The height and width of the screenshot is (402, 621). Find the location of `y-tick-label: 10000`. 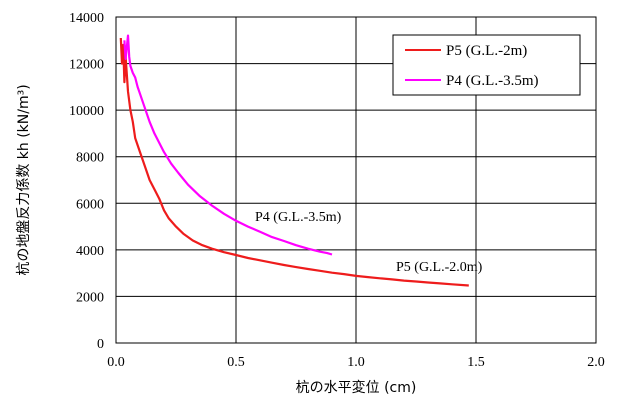

y-tick-label: 10000 is located at coordinates (86, 111).